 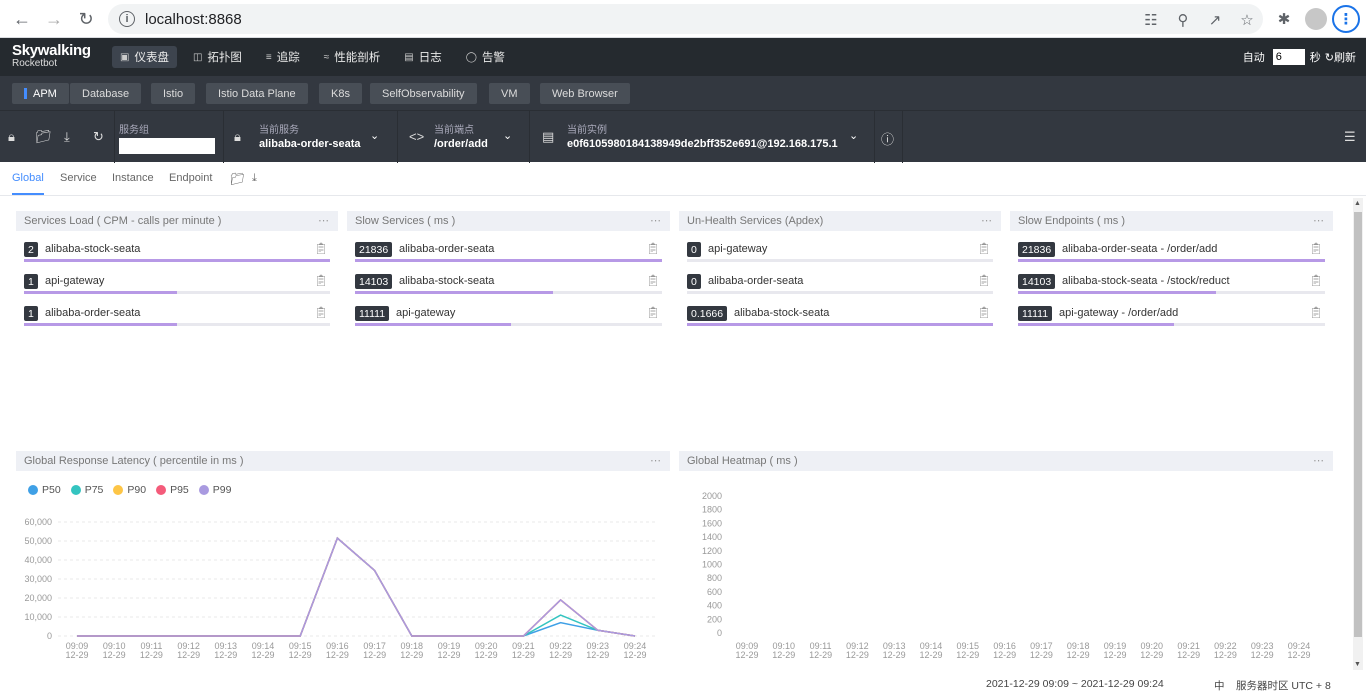 I want to click on list-item: 21836 alibaba-order-seata - /order/add 📋︎, so click(x=1171, y=247).